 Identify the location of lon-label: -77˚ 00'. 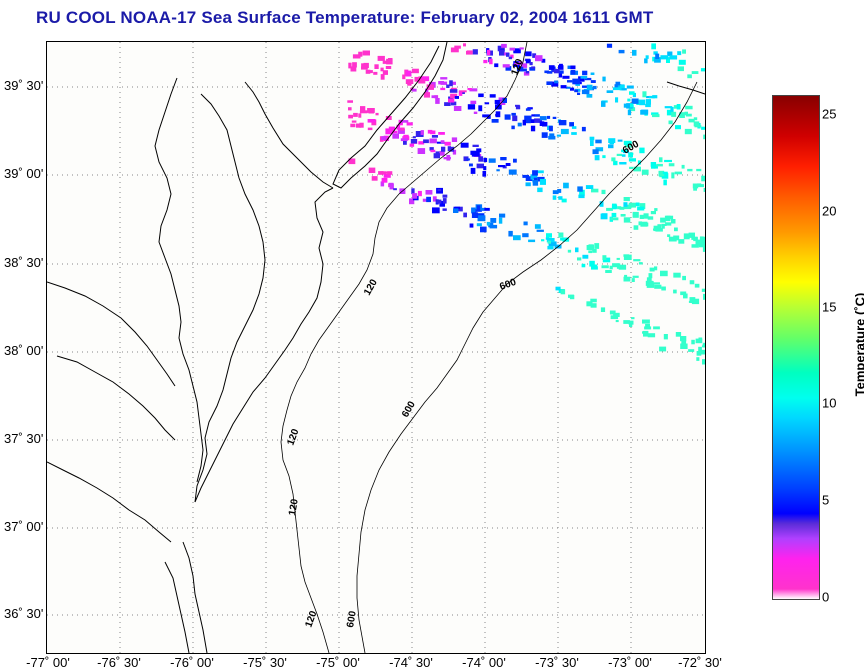
(48, 662).